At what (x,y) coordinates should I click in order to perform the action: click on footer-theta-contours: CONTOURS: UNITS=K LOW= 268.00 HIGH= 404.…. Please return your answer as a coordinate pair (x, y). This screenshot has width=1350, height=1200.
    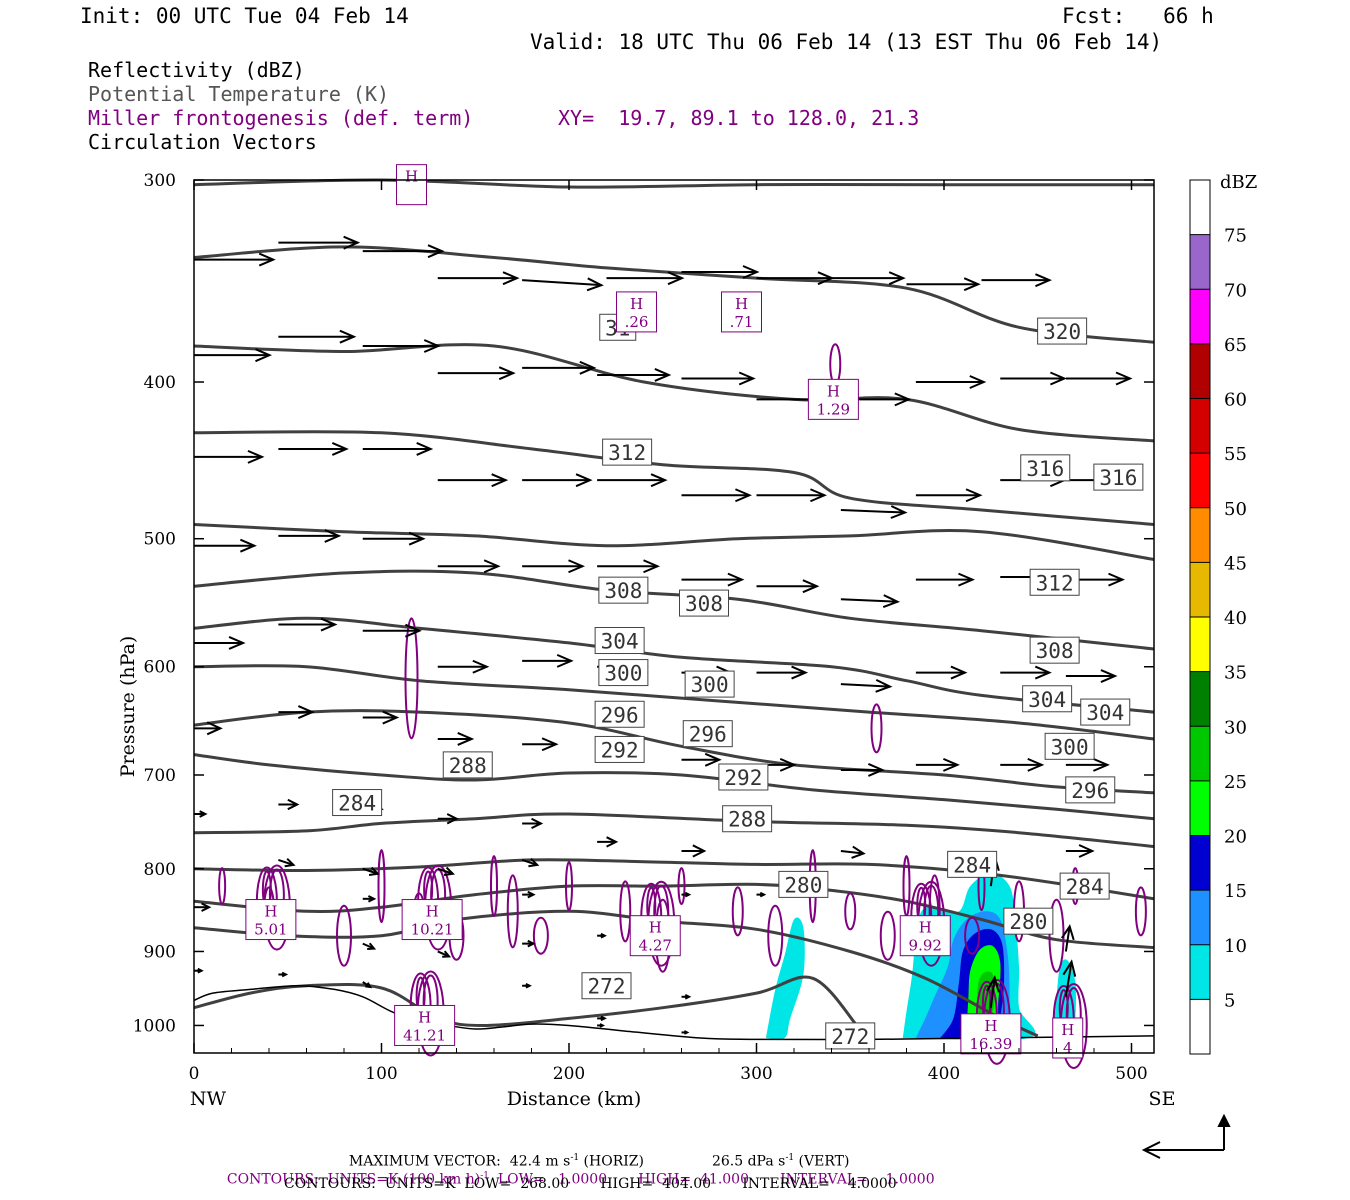
    Looking at the image, I should click on (590, 1184).